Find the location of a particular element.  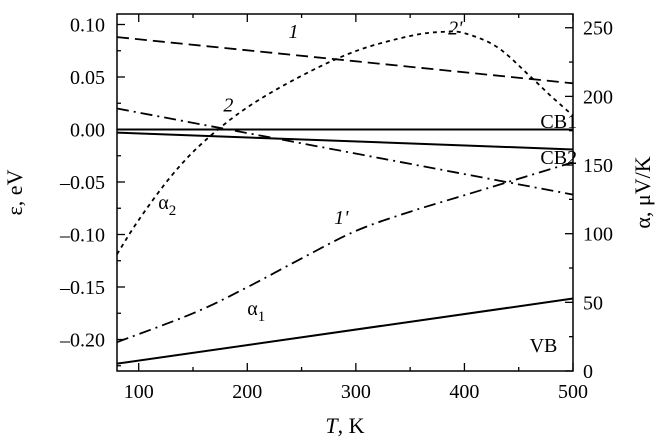

label-alpha2: α2 is located at coordinates (167, 205).